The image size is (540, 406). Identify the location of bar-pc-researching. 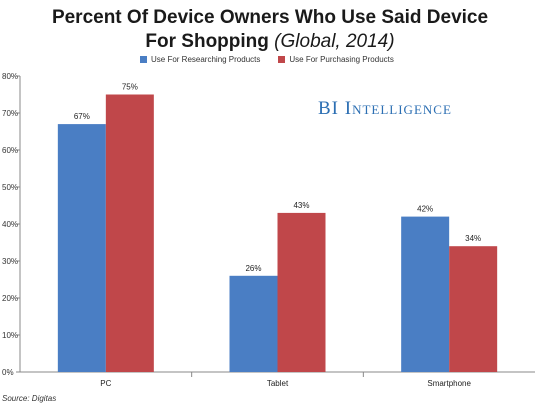
(81, 248).